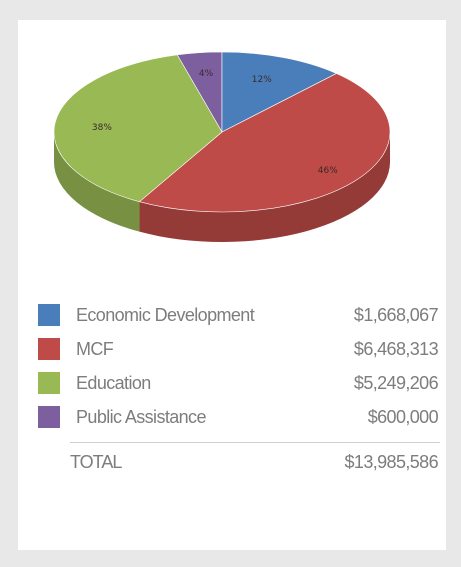 Image resolution: width=461 pixels, height=567 pixels. What do you see at coordinates (396, 314) in the screenshot?
I see `legend-amount: $1,668,067` at bounding box center [396, 314].